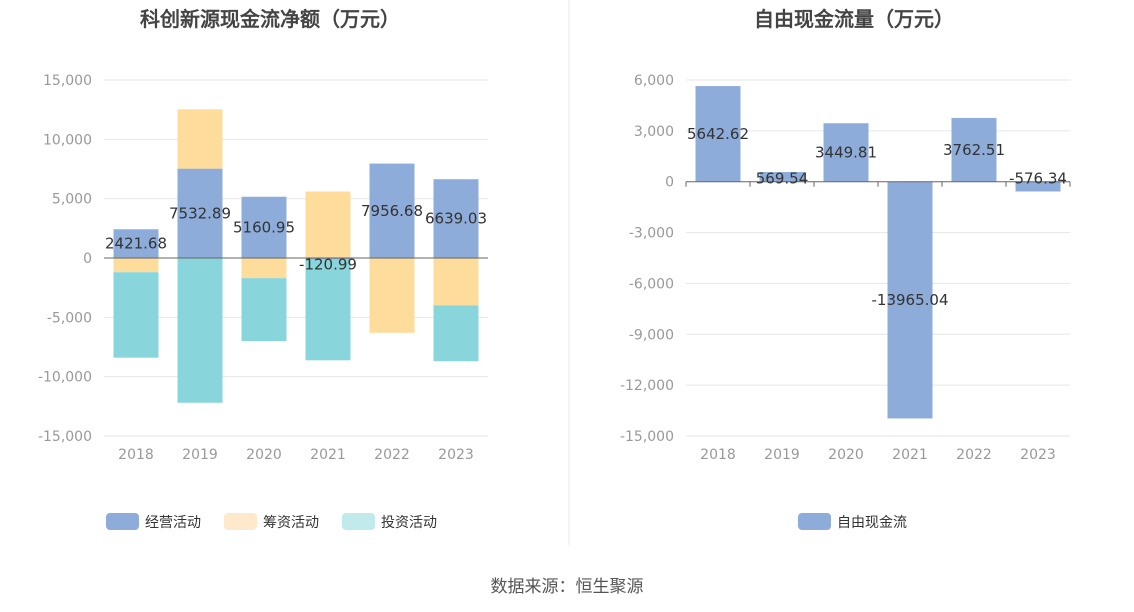 This screenshot has height=612, width=1134. What do you see at coordinates (974, 455) in the screenshot?
I see `right-x-tick-2022: 2022` at bounding box center [974, 455].